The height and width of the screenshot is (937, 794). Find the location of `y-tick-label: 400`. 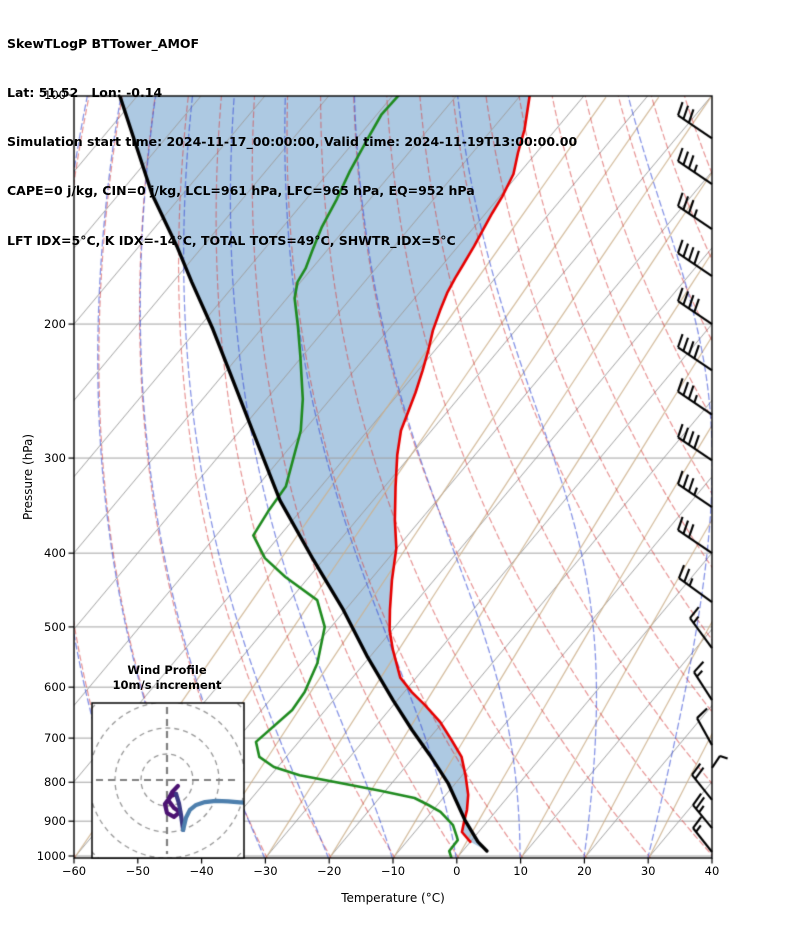

y-tick-label: 400 is located at coordinates (55, 553).